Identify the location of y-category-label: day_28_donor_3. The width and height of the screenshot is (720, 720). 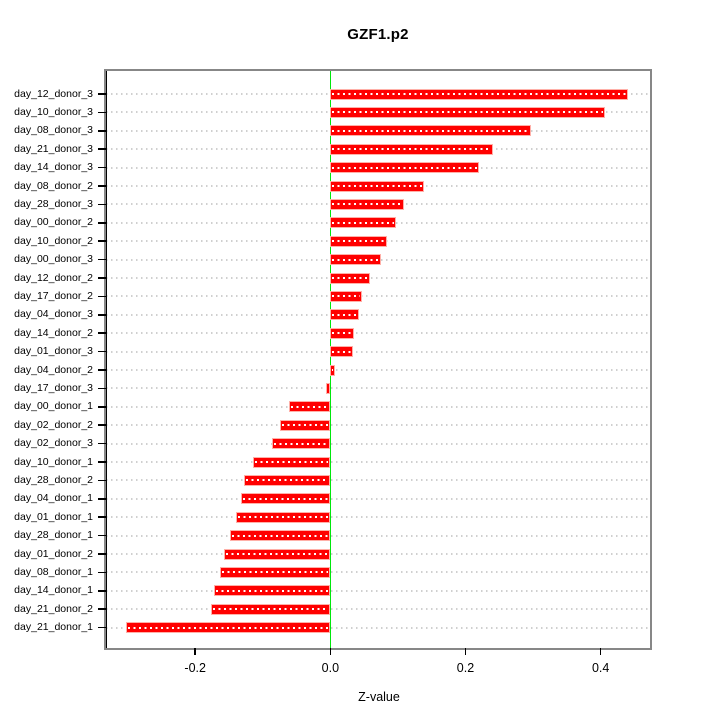
(53, 203).